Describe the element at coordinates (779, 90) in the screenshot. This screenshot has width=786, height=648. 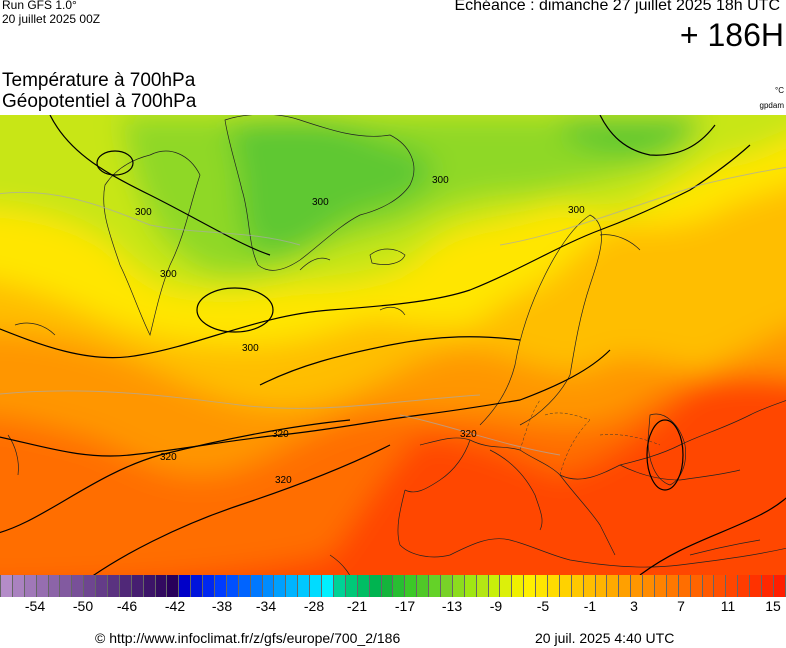
I see `unit-temperature: °C` at that location.